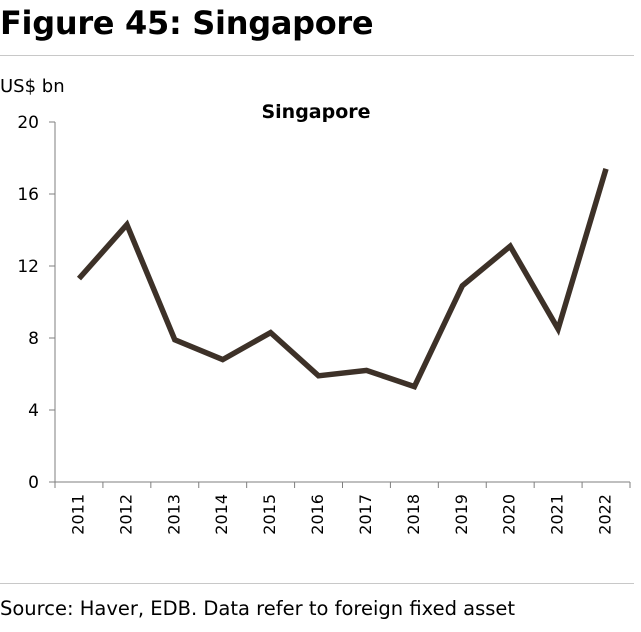 The image size is (641, 632). What do you see at coordinates (32, 86) in the screenshot?
I see `y-unit-label: US$ bn` at bounding box center [32, 86].